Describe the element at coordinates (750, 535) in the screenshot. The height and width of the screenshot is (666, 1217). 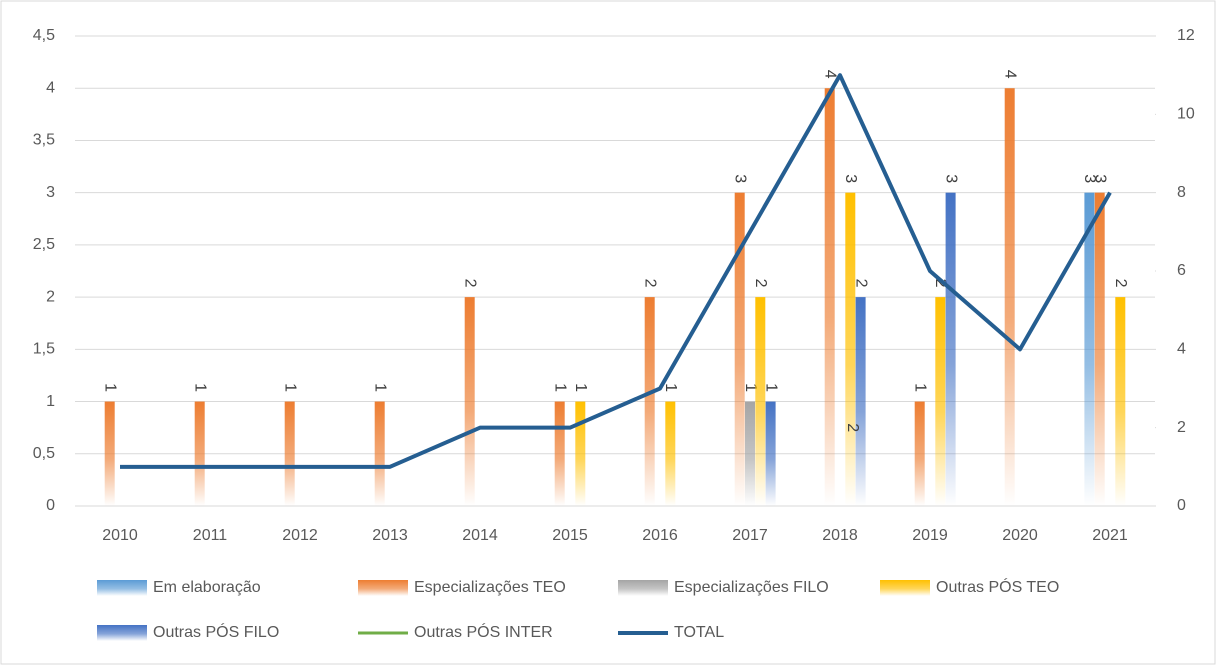
I see `x-tick-label: 2017` at that location.